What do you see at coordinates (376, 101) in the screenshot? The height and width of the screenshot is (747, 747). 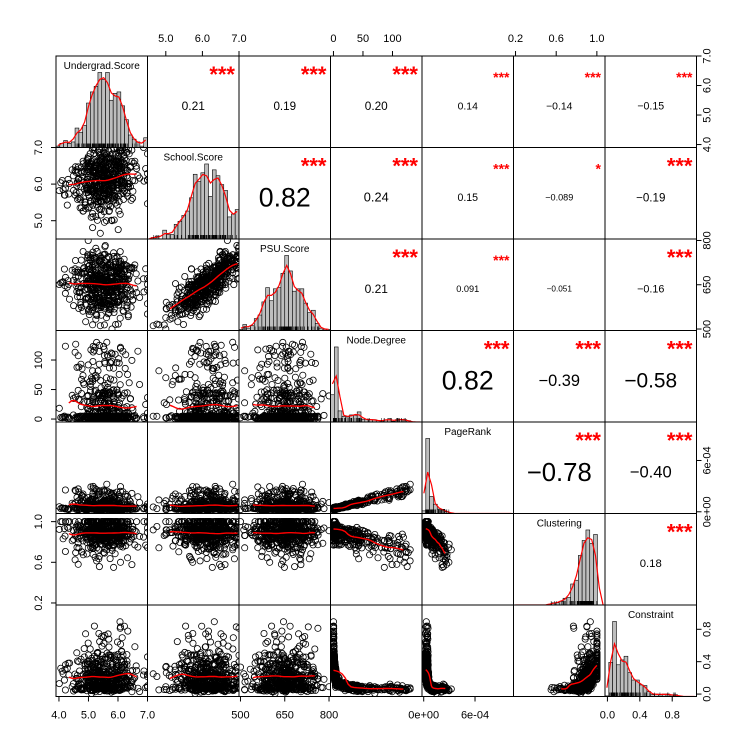 I see `panel-r0-c3: 0.20 ***` at bounding box center [376, 101].